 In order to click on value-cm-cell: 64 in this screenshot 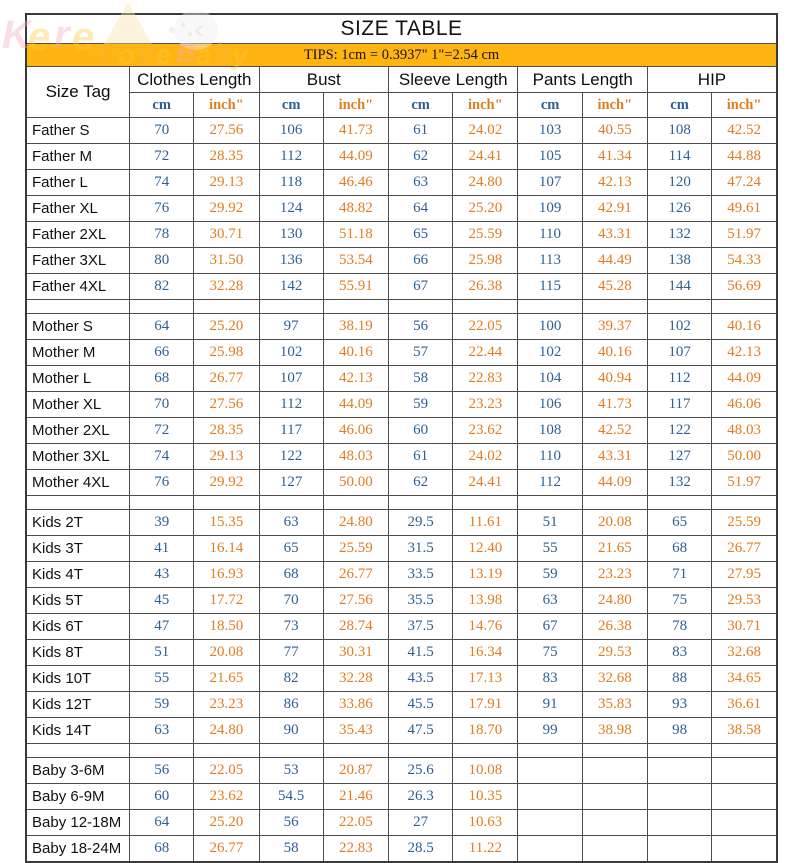, I will do `click(421, 208)`.